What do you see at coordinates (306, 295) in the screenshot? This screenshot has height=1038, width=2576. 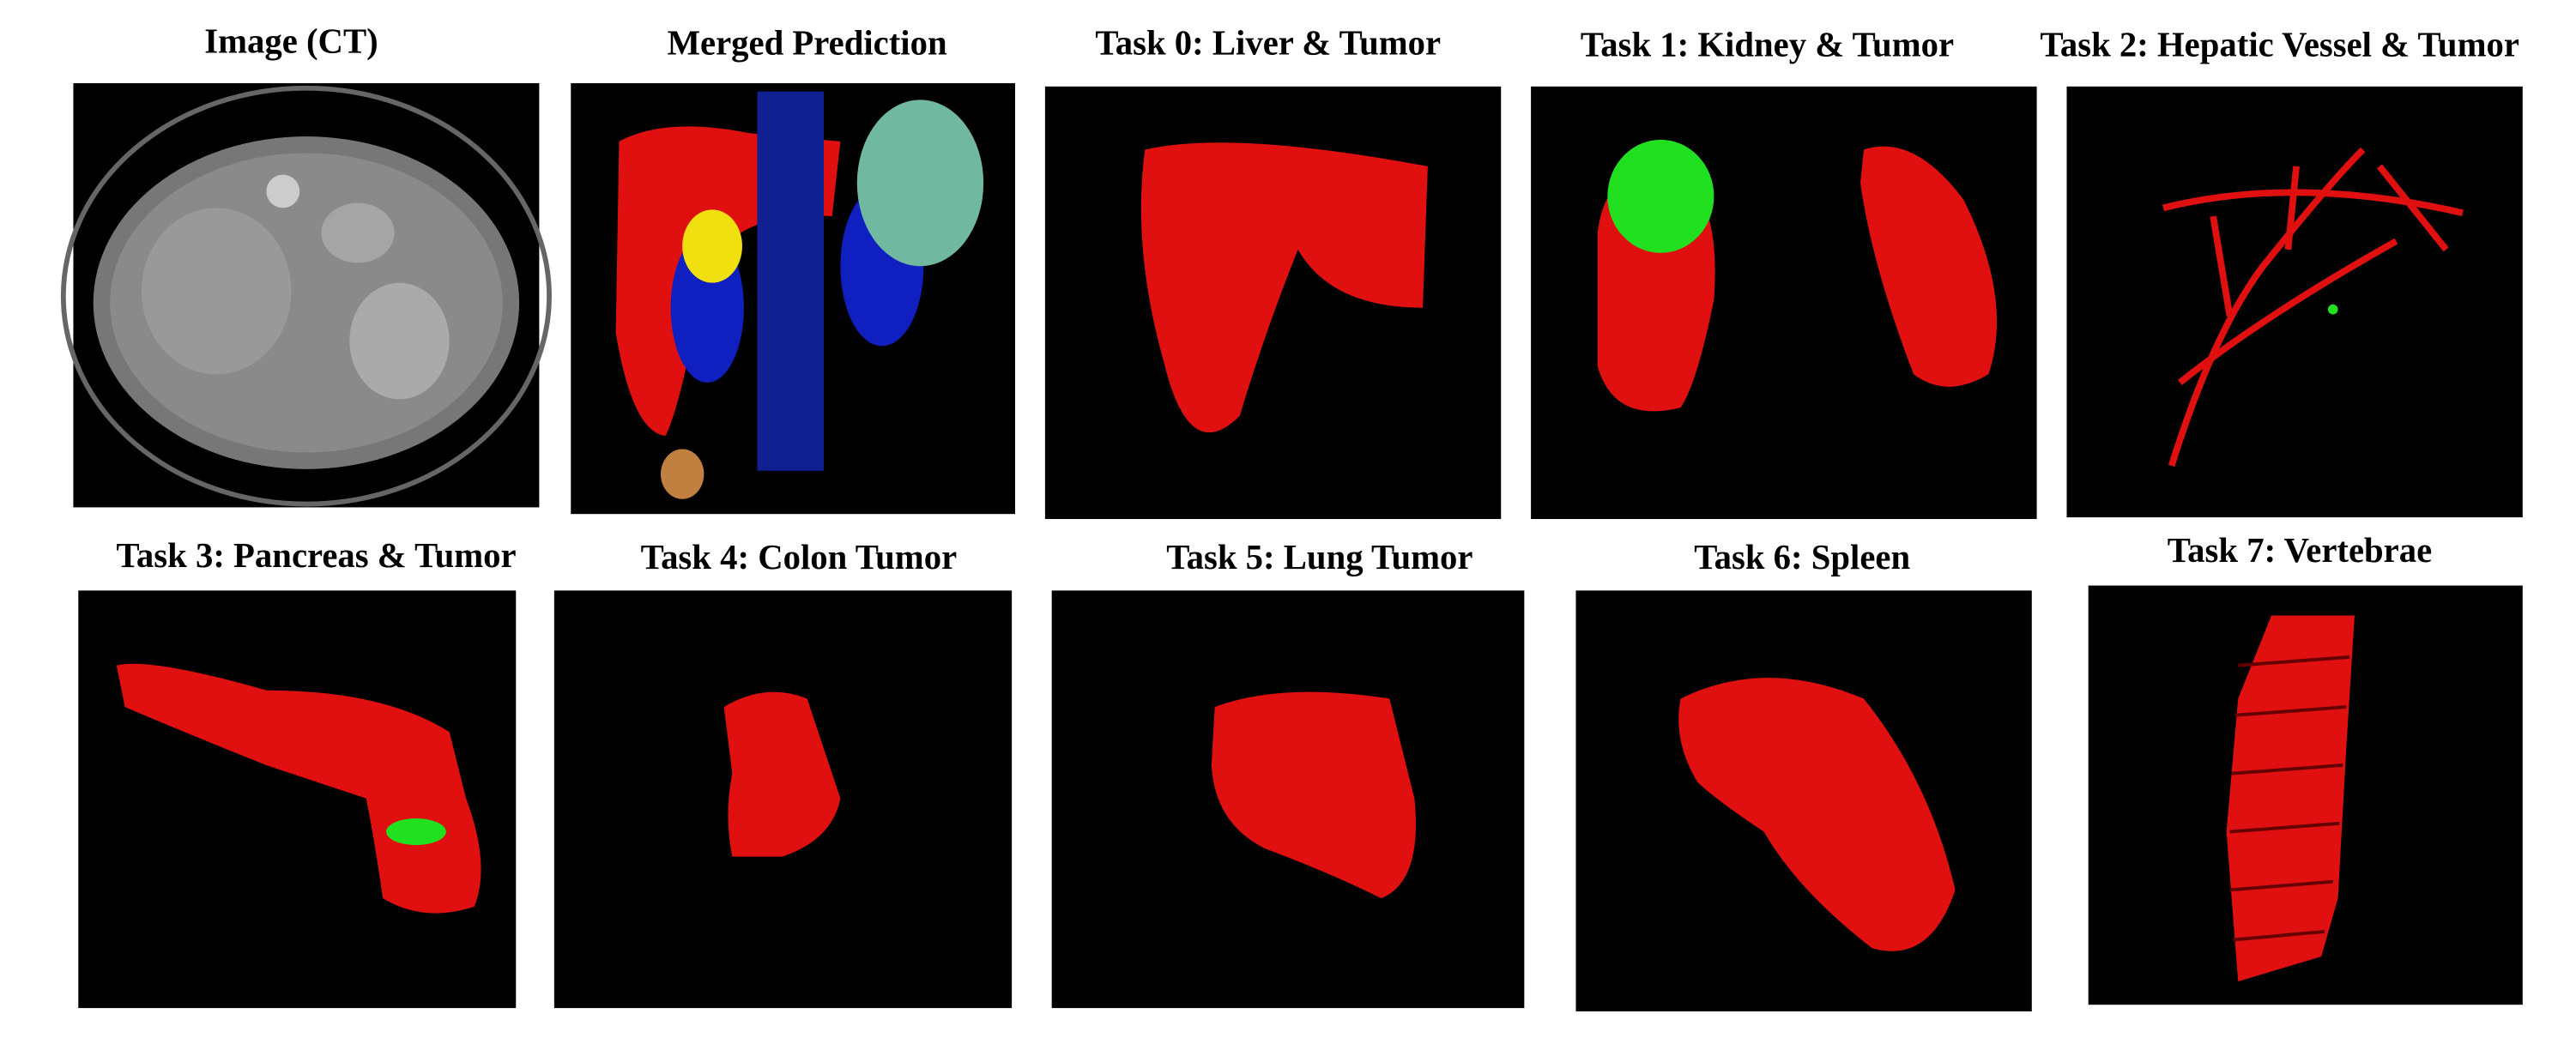 I see `ct-image` at bounding box center [306, 295].